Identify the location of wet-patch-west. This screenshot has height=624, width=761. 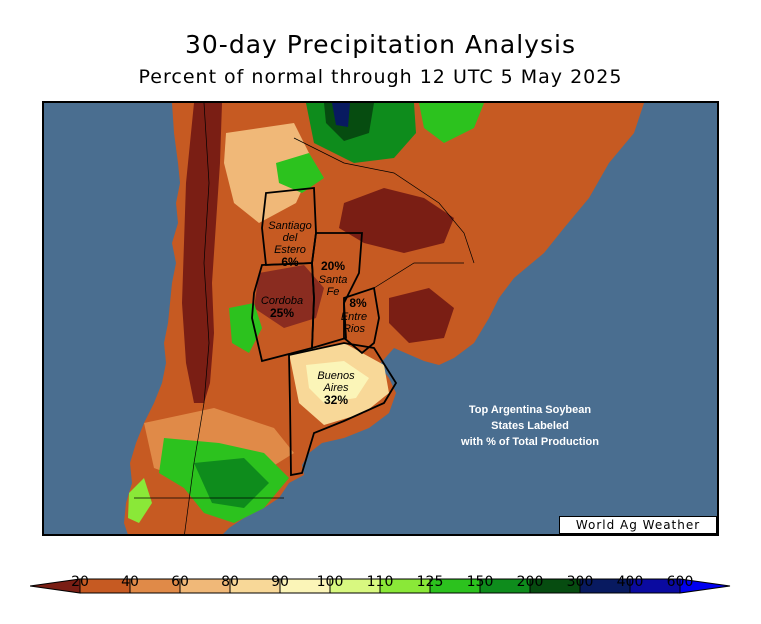
(245, 328).